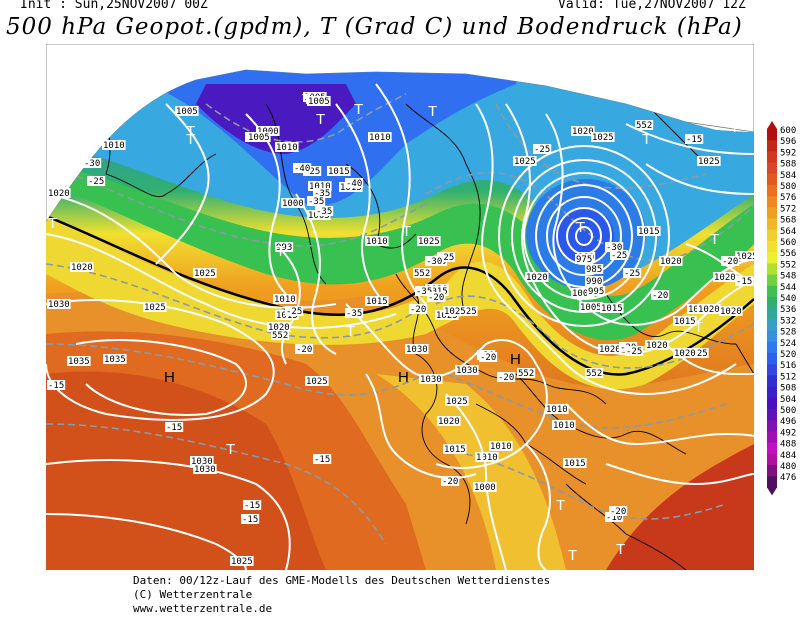  I want to click on temperature-label: -10, so click(614, 517).